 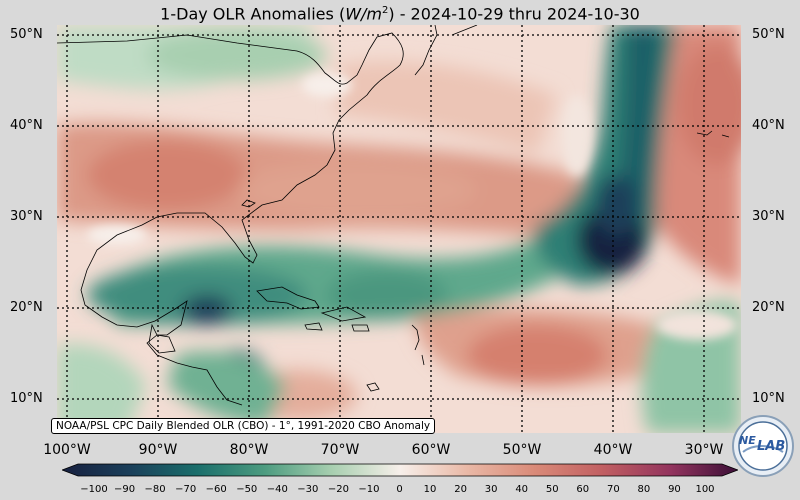 What do you see at coordinates (460, 489) in the screenshot?
I see `colorbar-tick-label: 20` at bounding box center [460, 489].